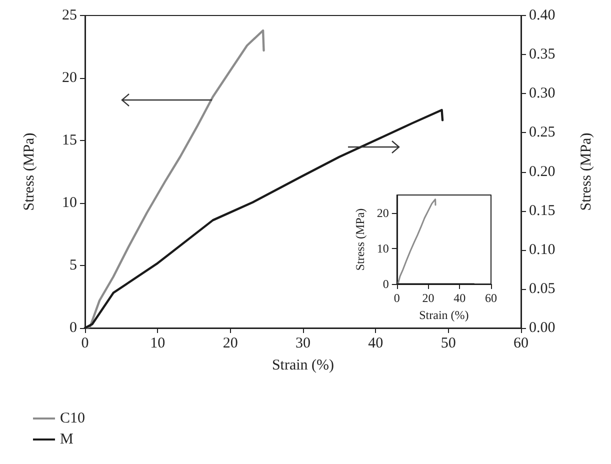  What do you see at coordinates (67, 440) in the screenshot?
I see `legend-label: M` at bounding box center [67, 440].